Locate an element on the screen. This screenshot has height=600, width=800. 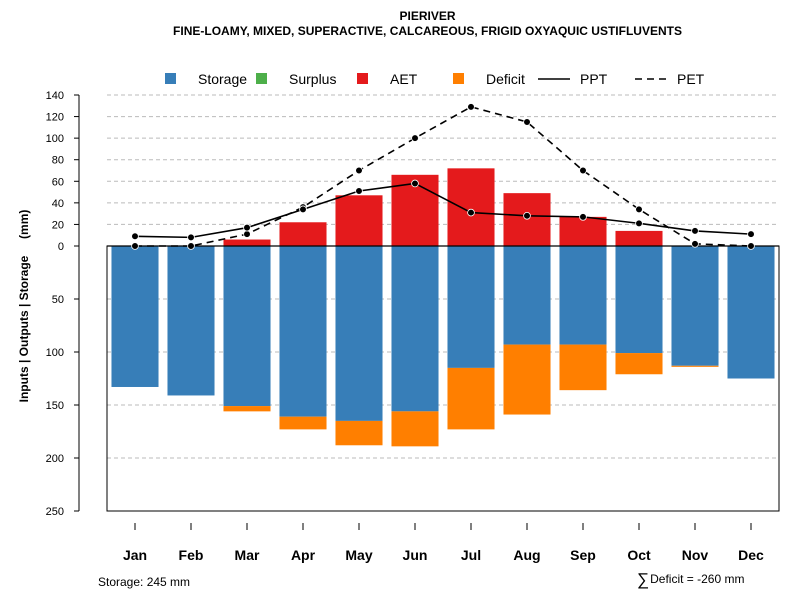
chart-title: PIERIVER is located at coordinates (427, 16).